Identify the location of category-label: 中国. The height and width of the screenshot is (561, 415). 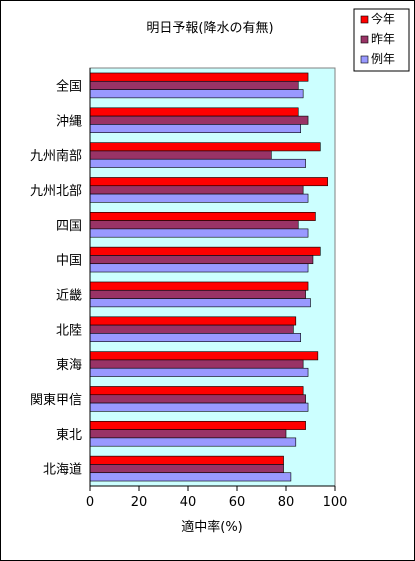
(69, 261).